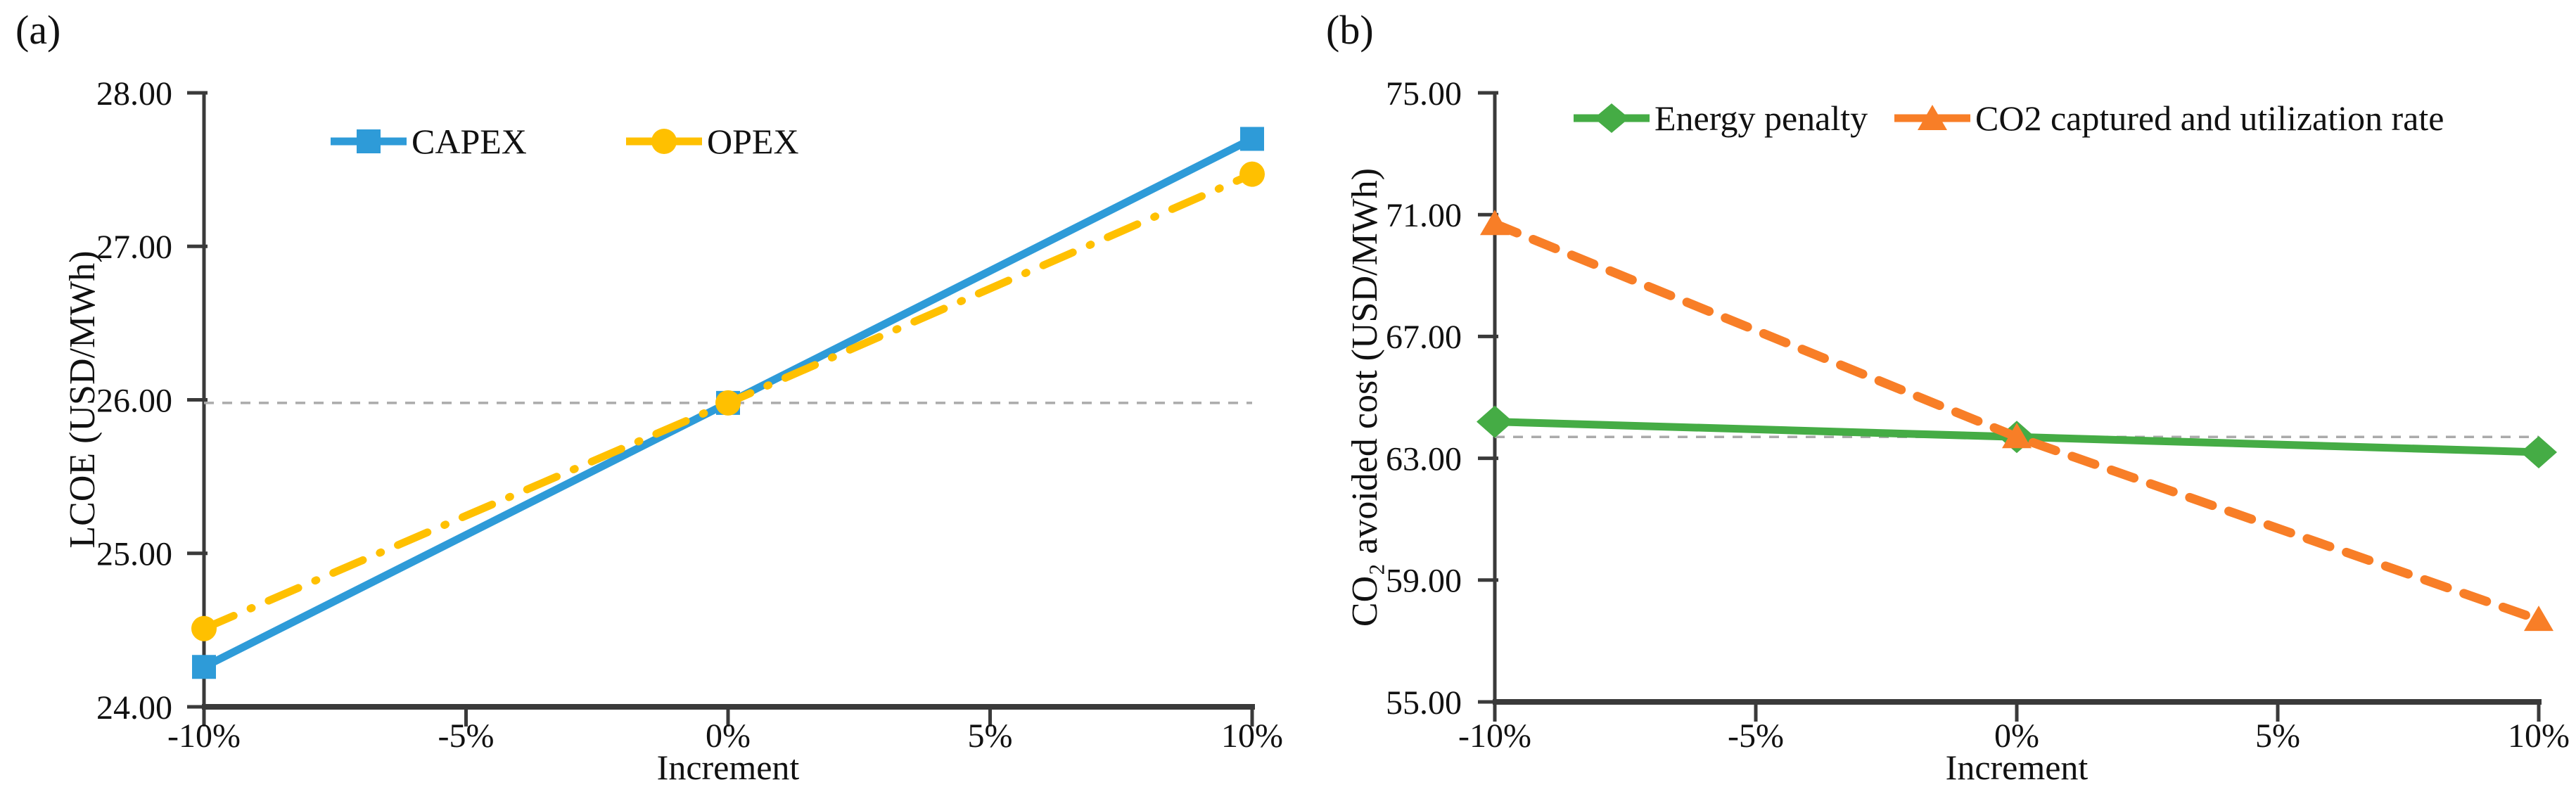 The height and width of the screenshot is (787, 2576). Describe the element at coordinates (728, 767) in the screenshot. I see `panel-a-x-axis-title: Increment` at that location.